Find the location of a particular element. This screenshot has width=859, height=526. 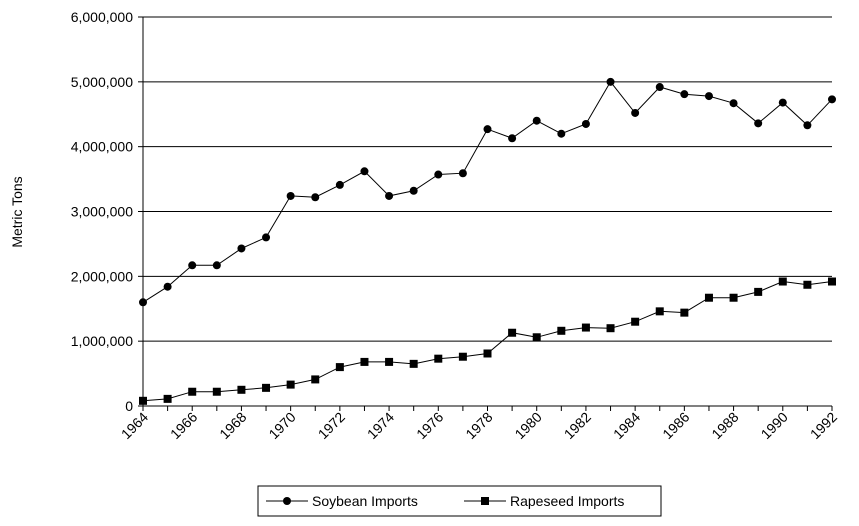

legend: Soybean Imports Rapeseed Imports is located at coordinates (459, 501).